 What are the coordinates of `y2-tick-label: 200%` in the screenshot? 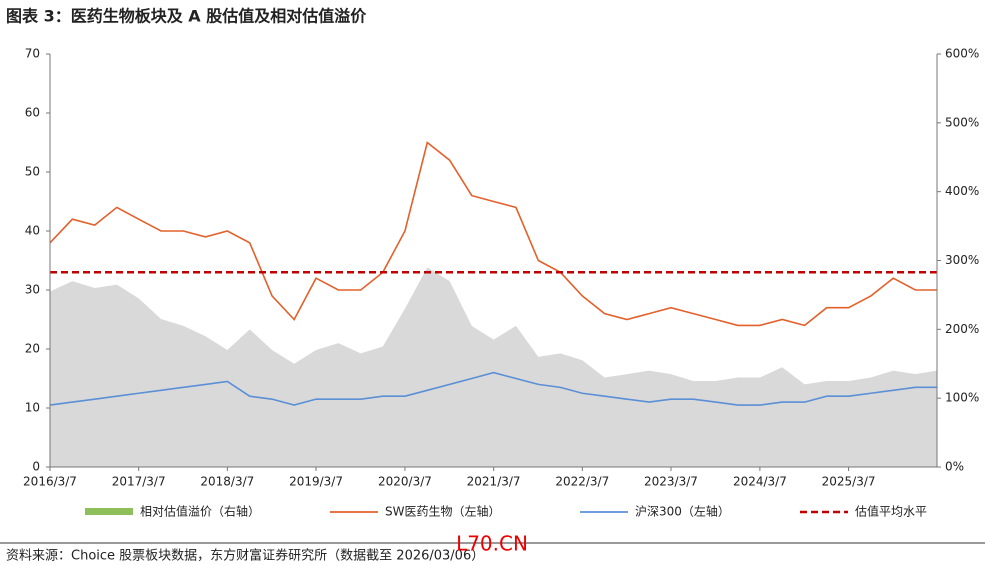 It's located at (962, 329).